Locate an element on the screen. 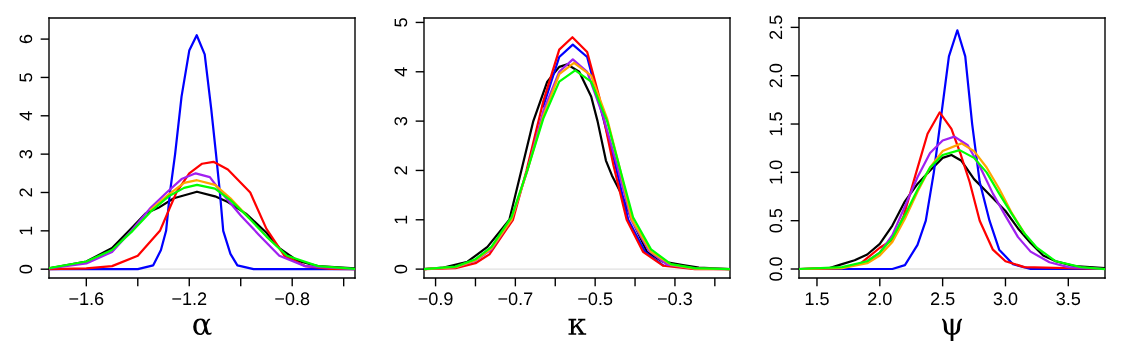 The width and height of the screenshot is (1125, 359). x-tick-label: 3.0 is located at coordinates (1005, 299).